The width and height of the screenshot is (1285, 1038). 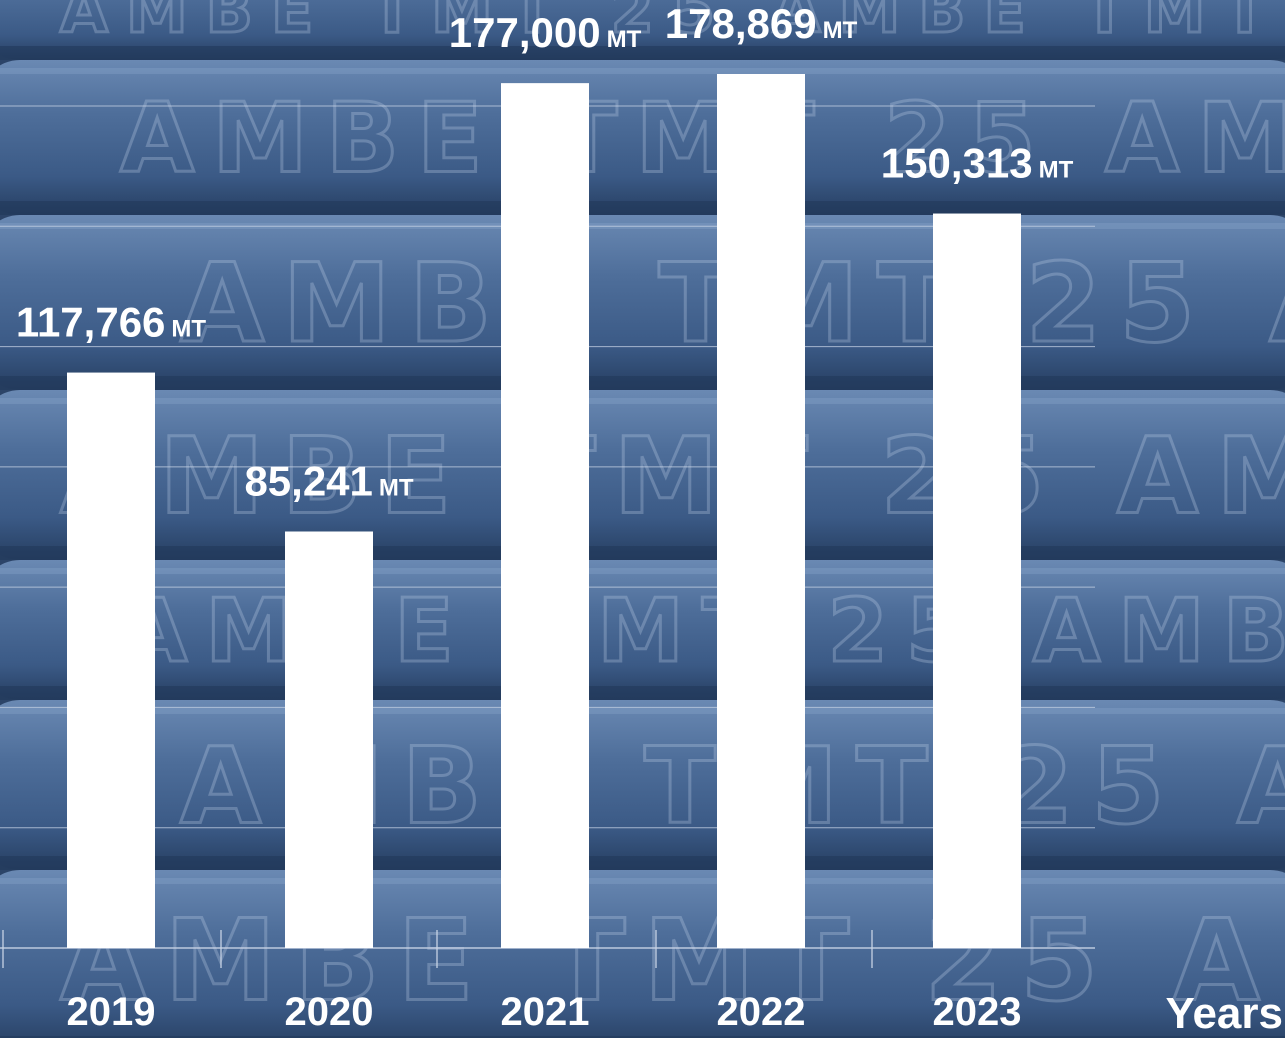 What do you see at coordinates (525, 32) in the screenshot?
I see `value-number: 177,000` at bounding box center [525, 32].